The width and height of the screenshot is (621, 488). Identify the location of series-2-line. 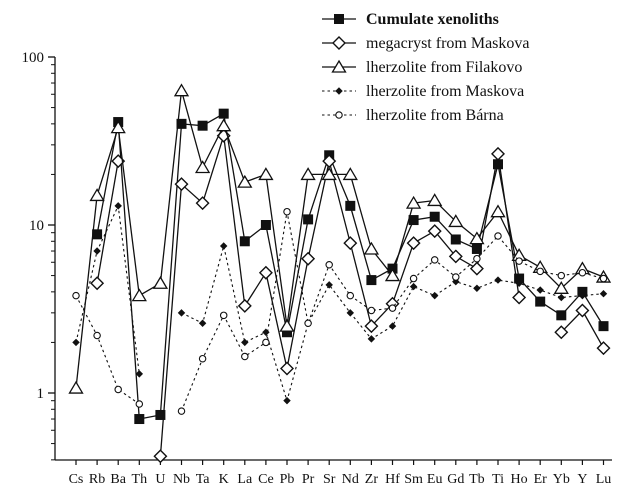
(107, 222).